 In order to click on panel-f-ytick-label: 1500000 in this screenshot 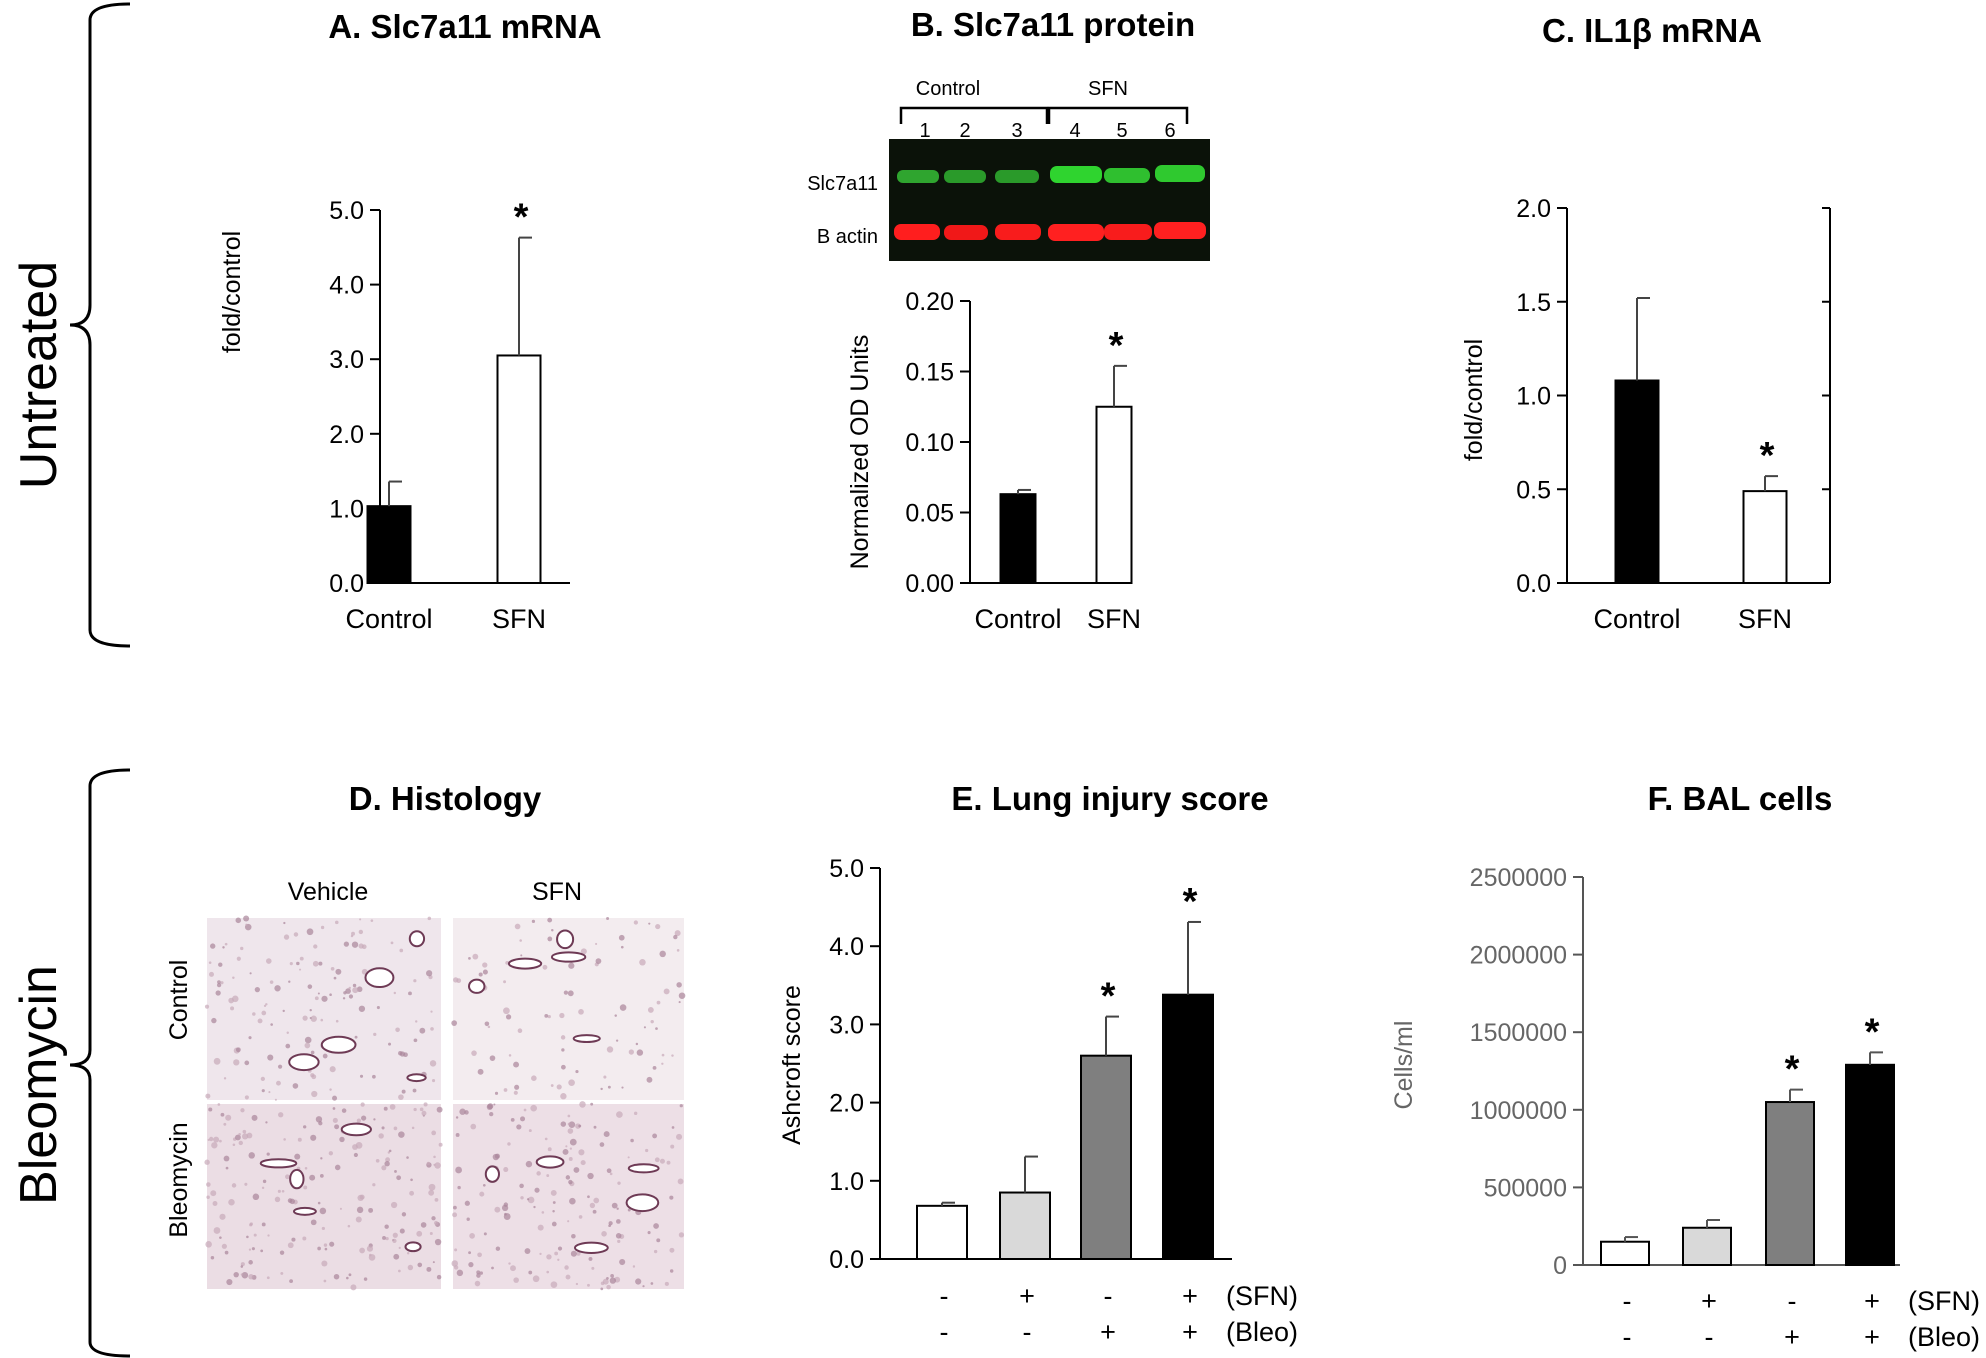, I will do `click(1518, 1033)`.